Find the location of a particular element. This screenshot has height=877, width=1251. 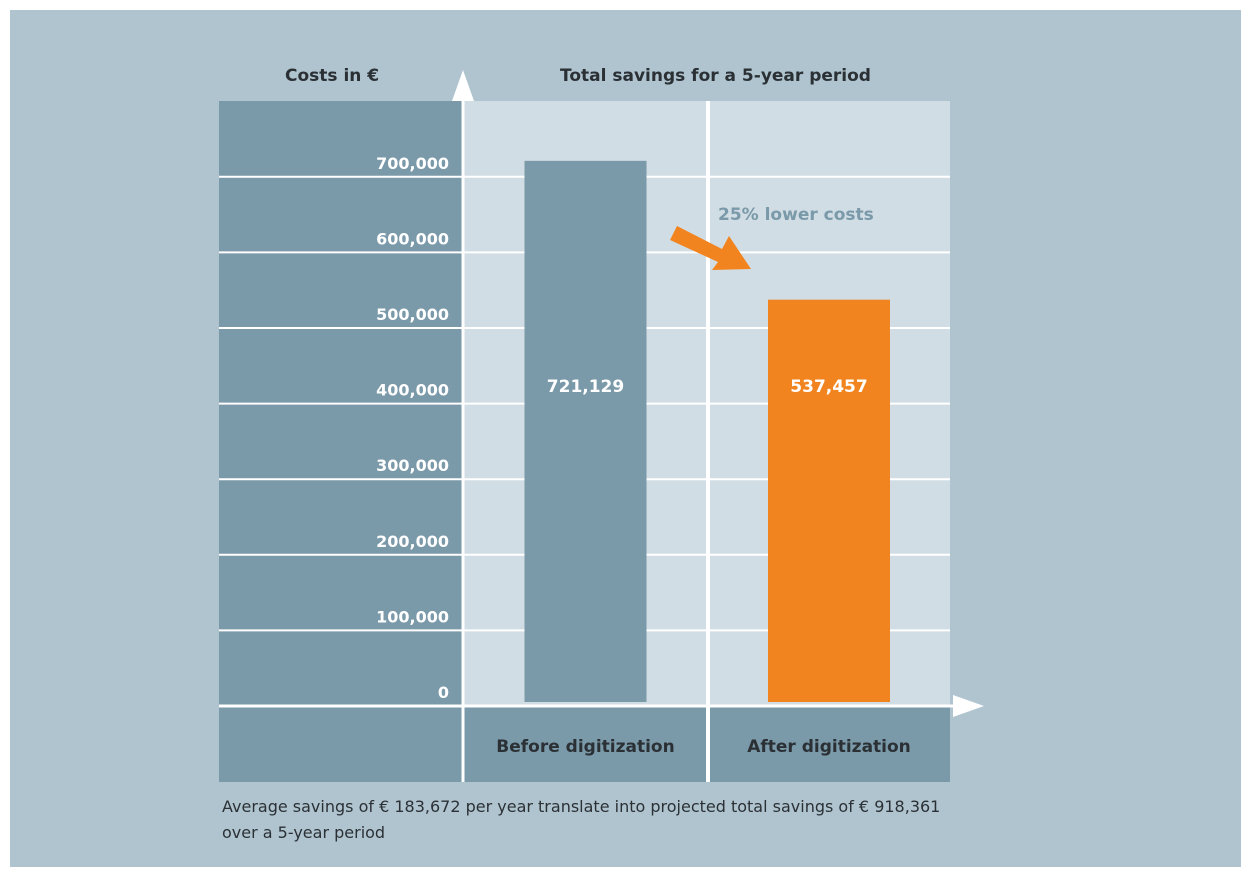

x-axis-arrow is located at coordinates (968, 706).